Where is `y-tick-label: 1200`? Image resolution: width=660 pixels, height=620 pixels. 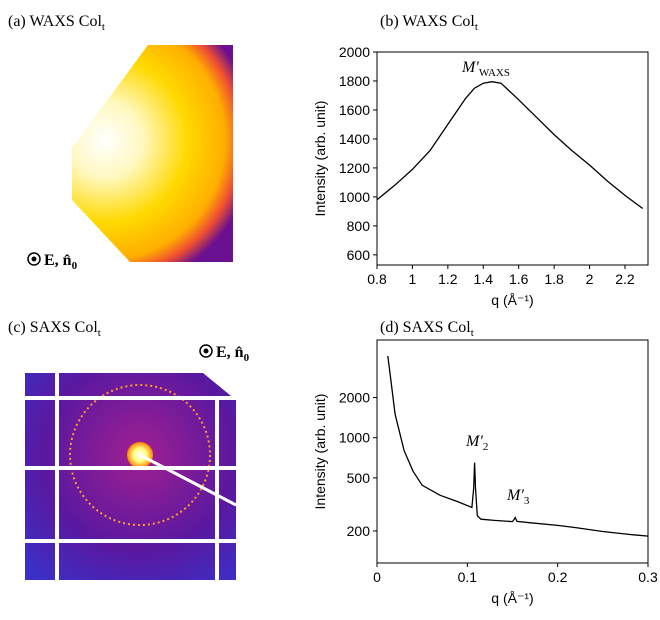
y-tick-label: 1200 is located at coordinates (354, 168).